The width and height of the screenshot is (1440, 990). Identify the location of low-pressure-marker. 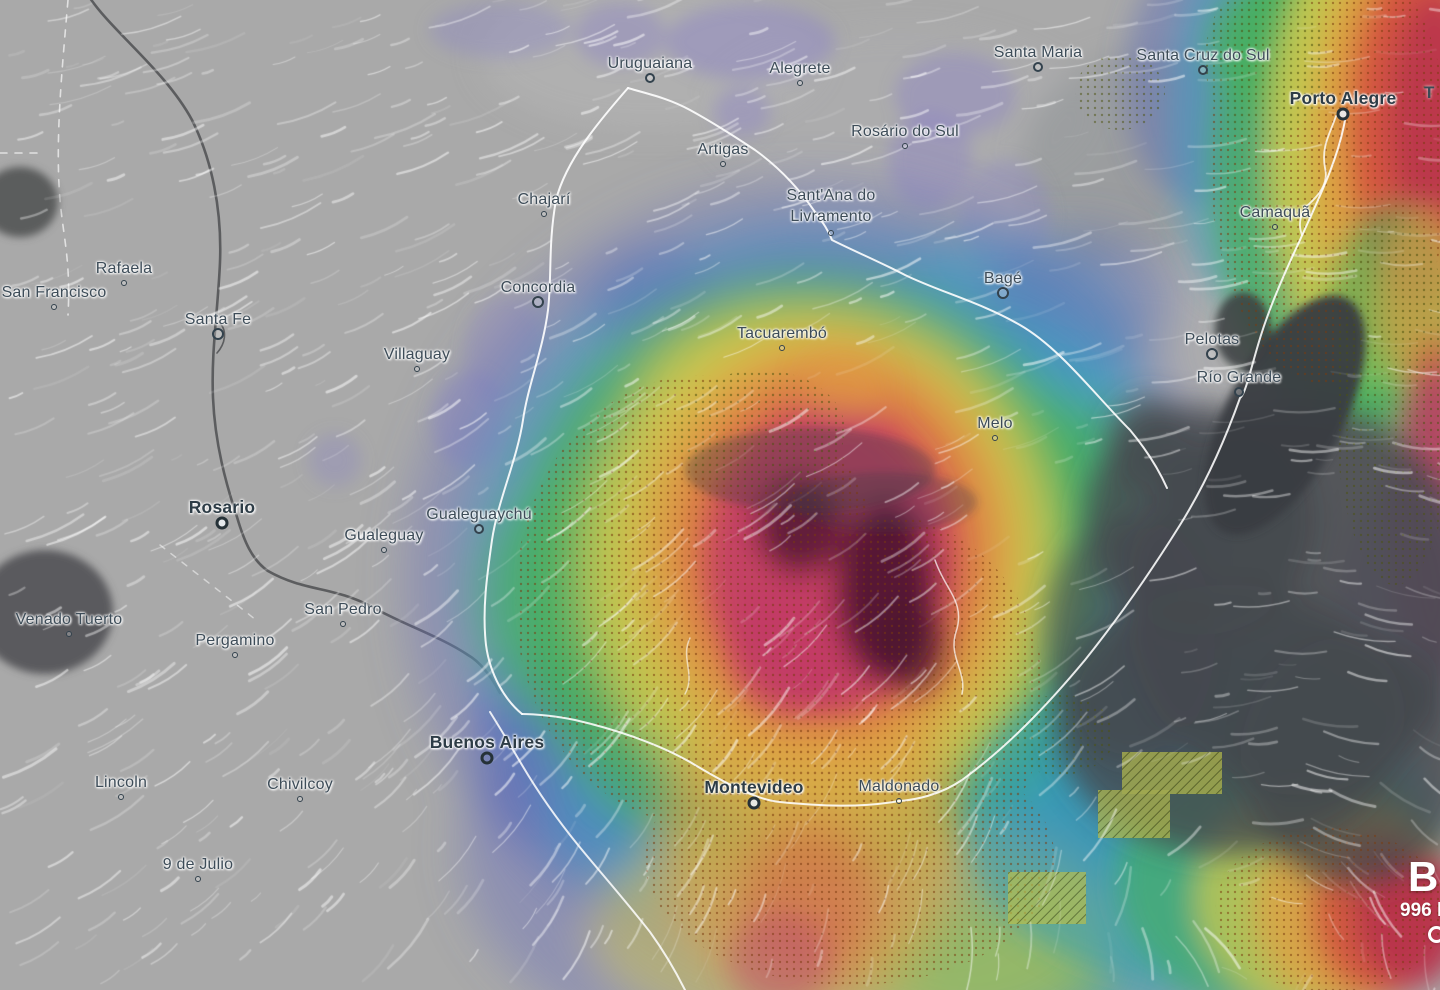
(1434, 934).